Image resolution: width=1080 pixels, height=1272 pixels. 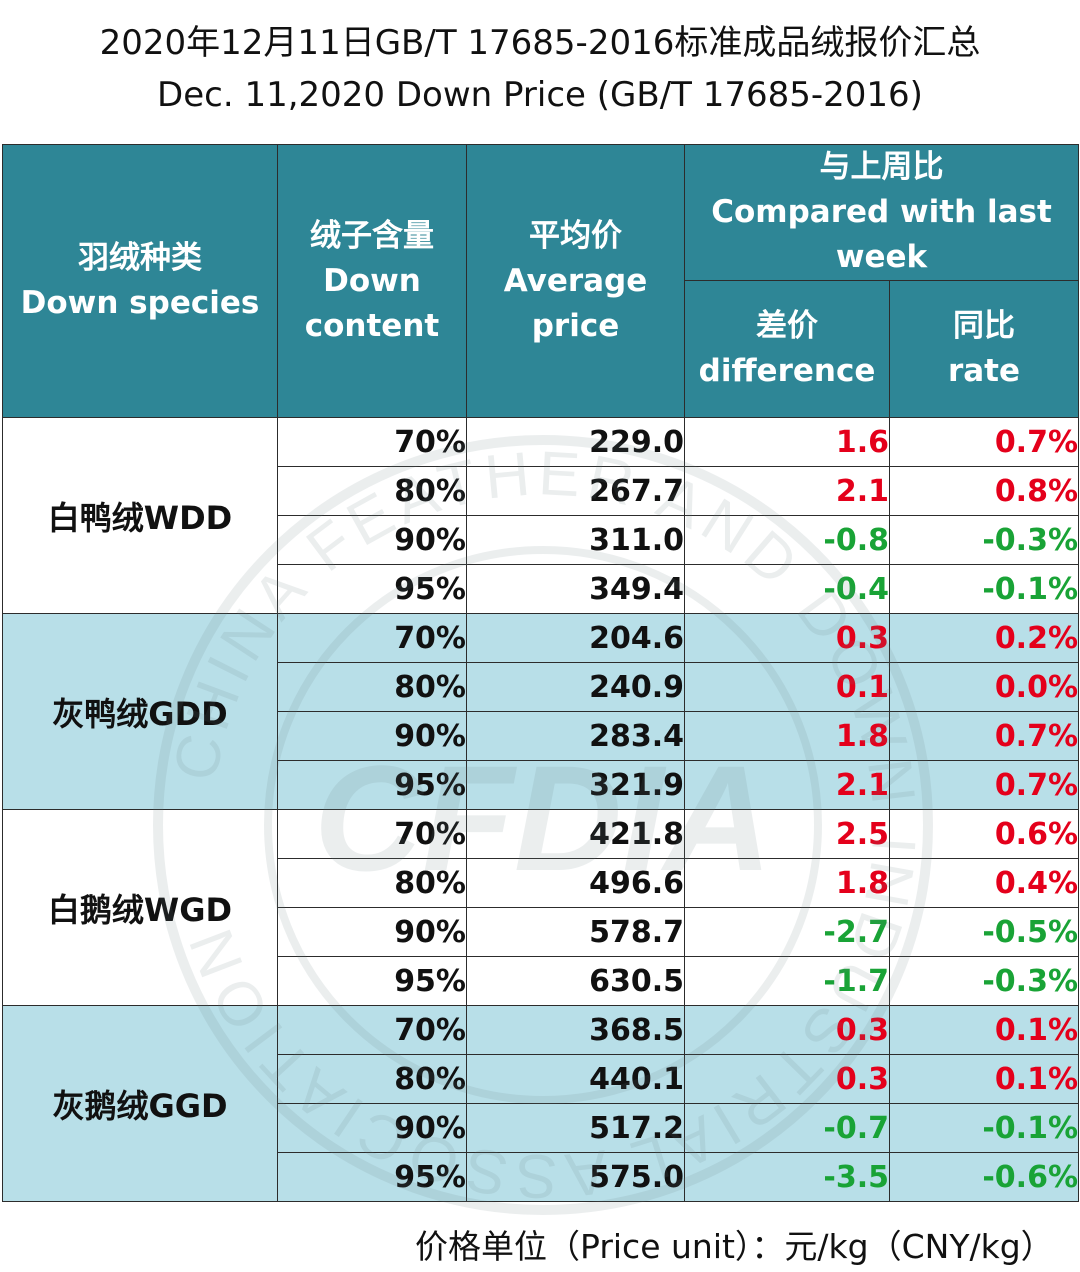 I want to click on rate-cell: -0.6%, so click(x=984, y=1177).